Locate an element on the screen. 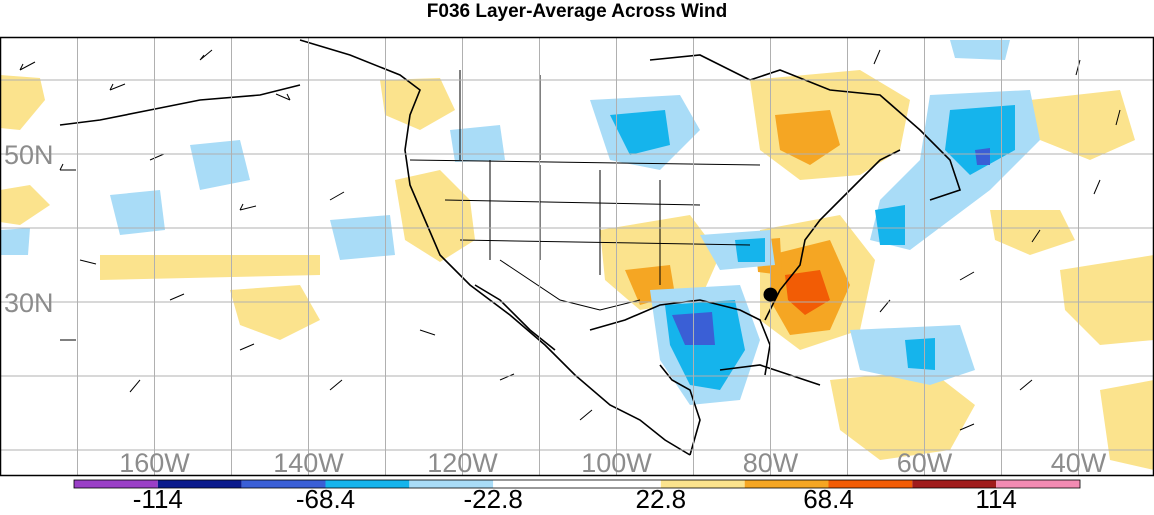  colorbar-label: 114 is located at coordinates (996, 499).